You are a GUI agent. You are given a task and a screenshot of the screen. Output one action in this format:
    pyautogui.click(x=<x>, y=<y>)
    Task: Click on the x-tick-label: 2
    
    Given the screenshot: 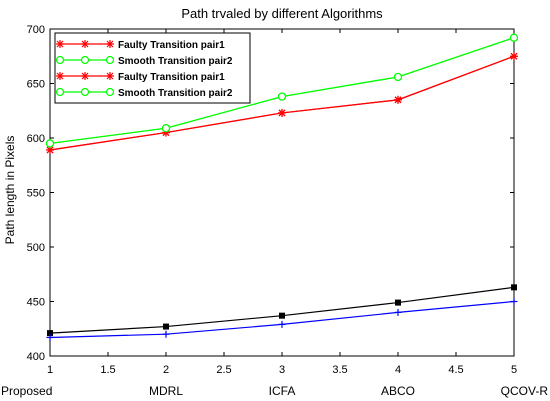 What is the action you would take?
    pyautogui.click(x=166, y=370)
    